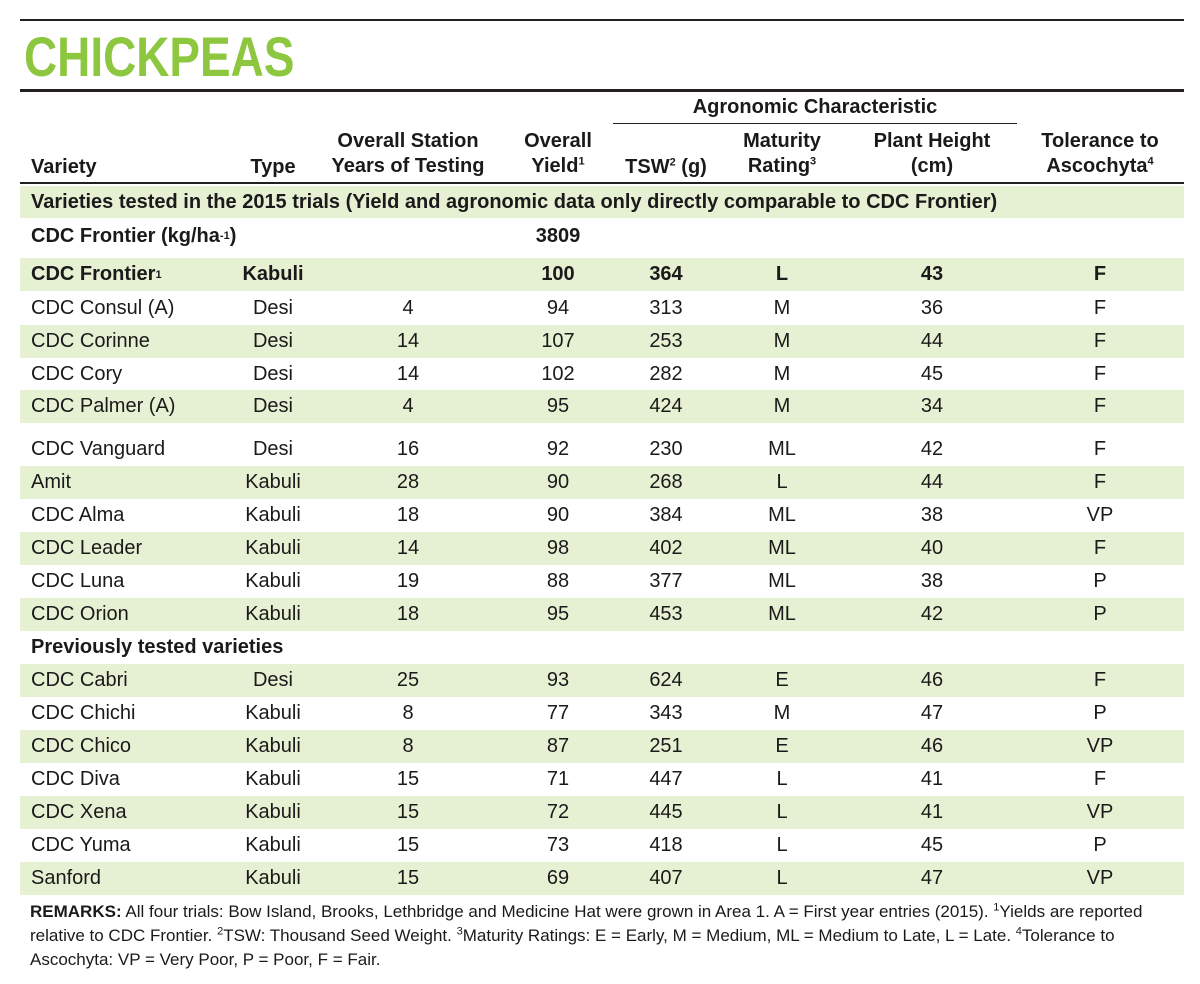 The width and height of the screenshot is (1200, 984). Describe the element at coordinates (782, 274) in the screenshot. I see `check-maturity: L` at that location.